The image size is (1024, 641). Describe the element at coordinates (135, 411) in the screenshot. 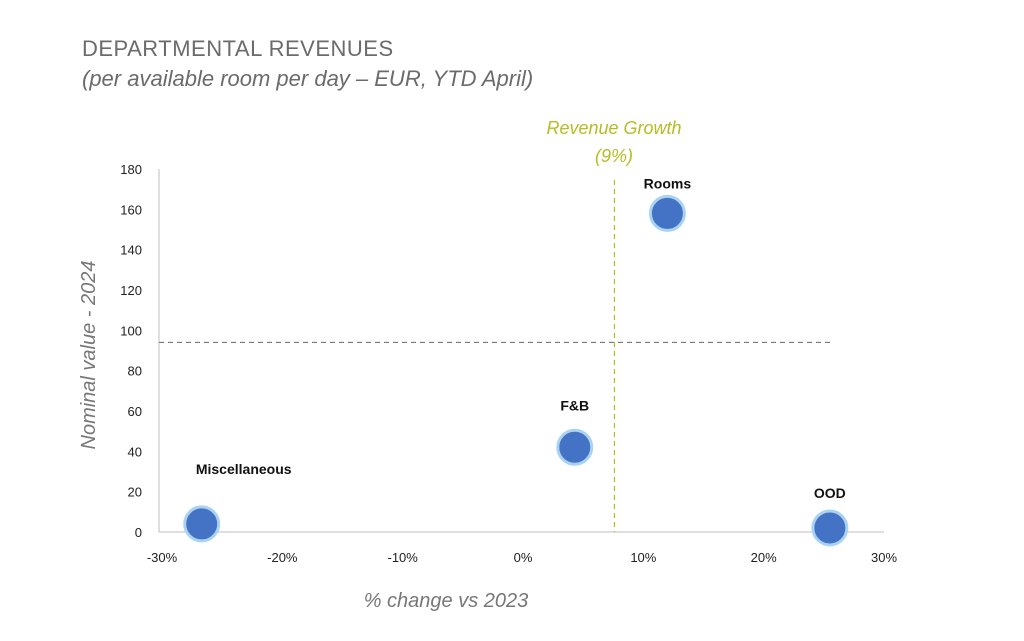

I see `y-tick-label: 60` at that location.